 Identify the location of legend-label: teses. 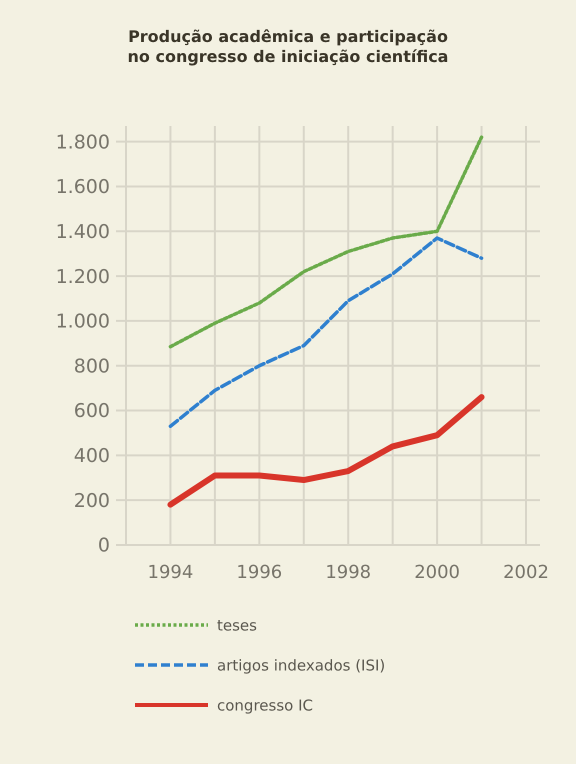
(237, 625).